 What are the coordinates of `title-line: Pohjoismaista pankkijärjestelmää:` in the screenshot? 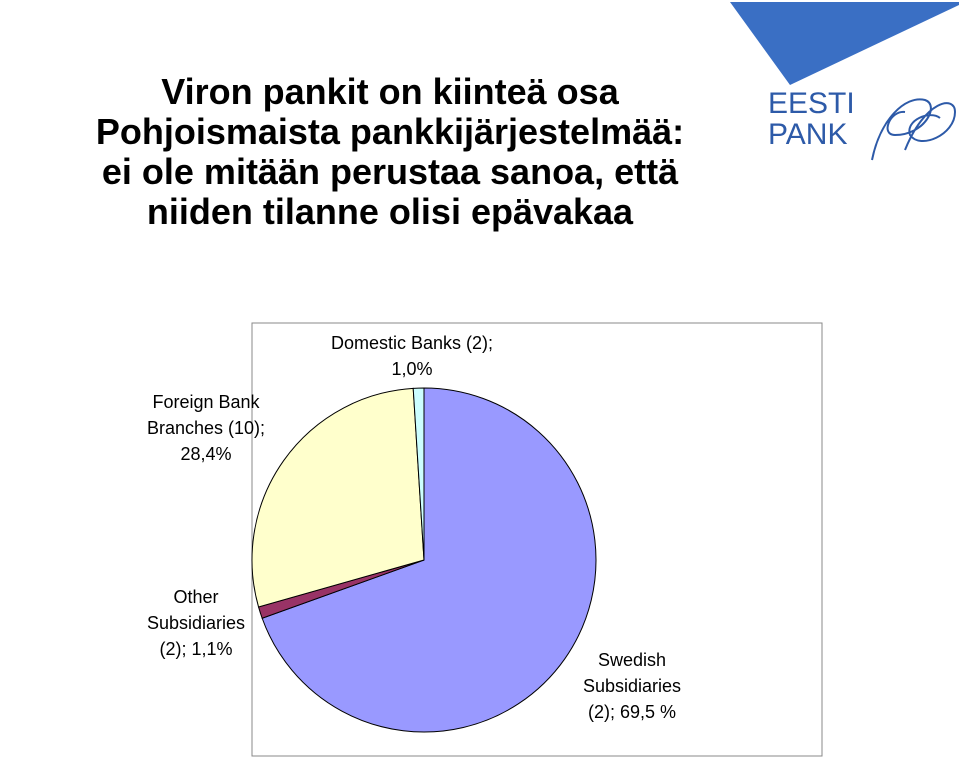 It's located at (390, 131).